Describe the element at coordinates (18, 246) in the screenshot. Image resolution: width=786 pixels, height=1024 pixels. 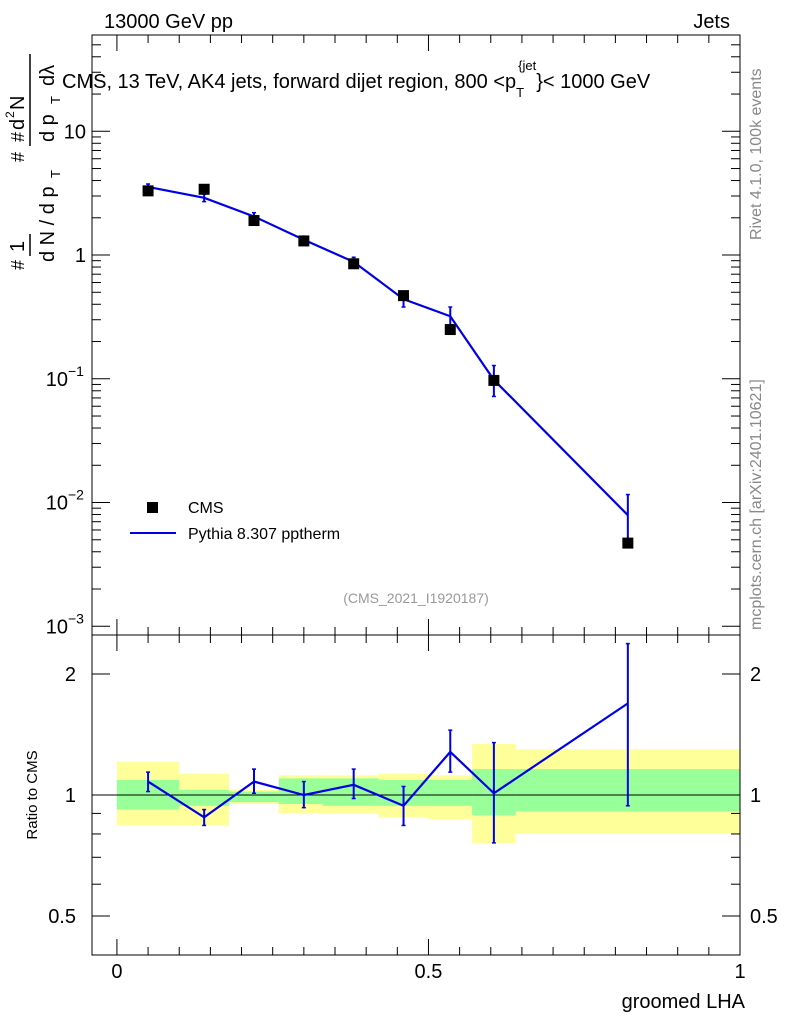
I see `ylabel-one: 1` at that location.